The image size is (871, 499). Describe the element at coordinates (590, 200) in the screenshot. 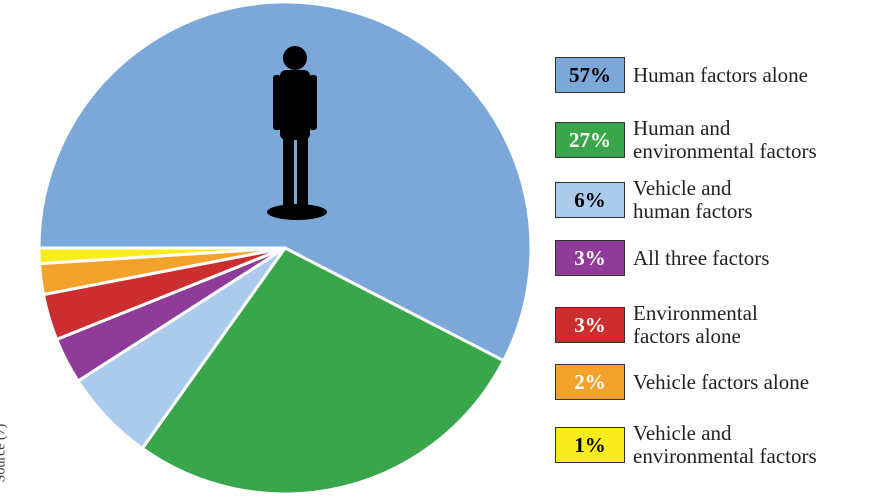

I see `legend-value: 6%` at that location.